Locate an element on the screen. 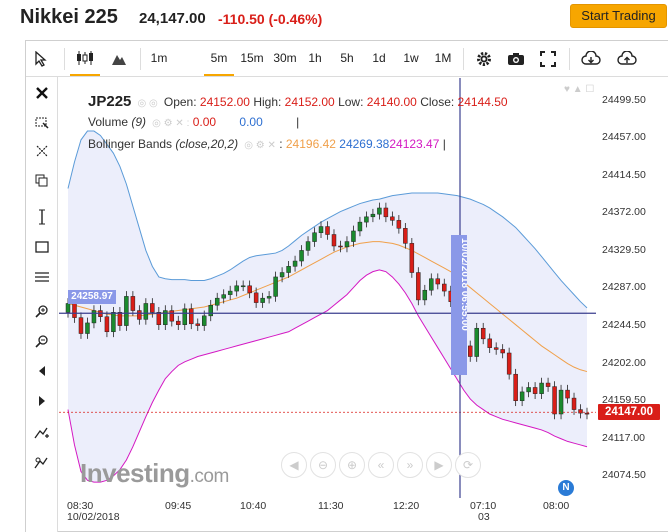  crosshair-time-tag: 10/02/2018 06:55:00 is located at coordinates (460, 305).